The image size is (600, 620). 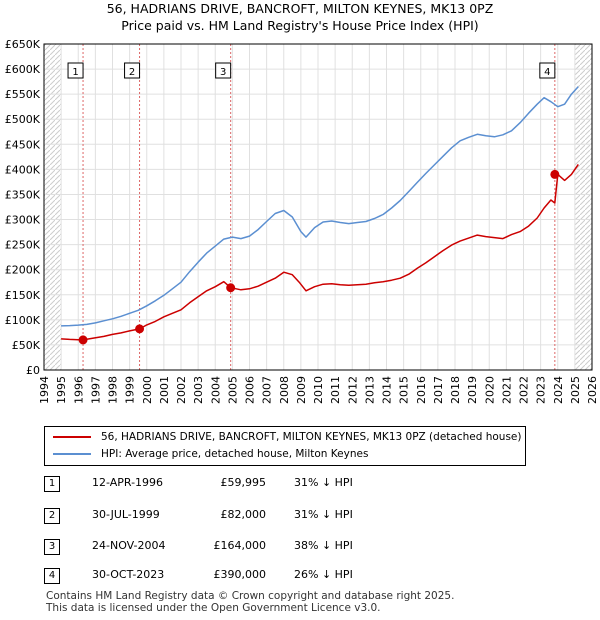 I want to click on sale-date: 24-NOV-2004, so click(x=129, y=545).